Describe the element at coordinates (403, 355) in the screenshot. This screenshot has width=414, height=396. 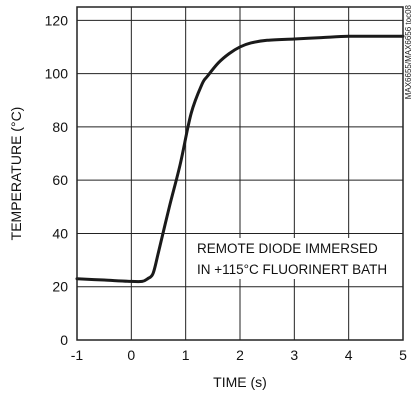
I see `x-tick-label: 5` at that location.